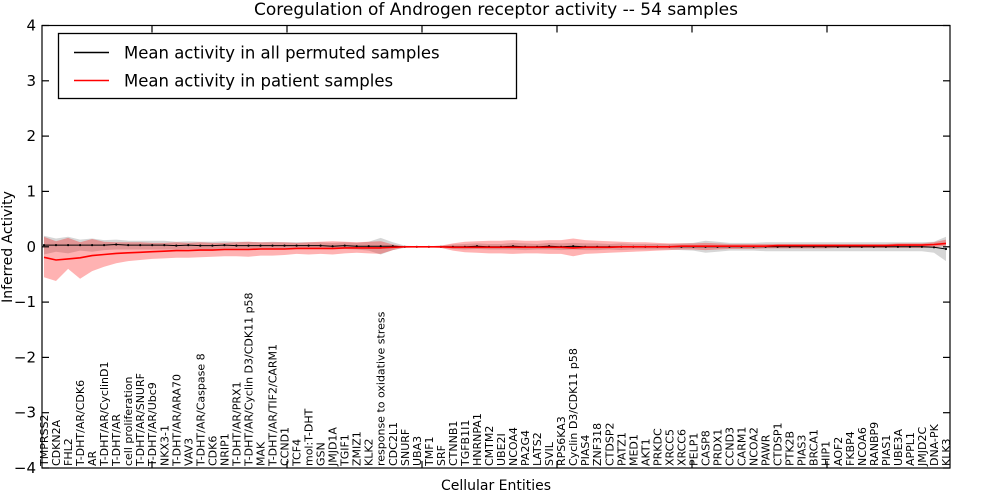 The width and height of the screenshot is (1000, 500). What do you see at coordinates (92, 458) in the screenshot?
I see `x-tick-label: AR` at bounding box center [92, 458].